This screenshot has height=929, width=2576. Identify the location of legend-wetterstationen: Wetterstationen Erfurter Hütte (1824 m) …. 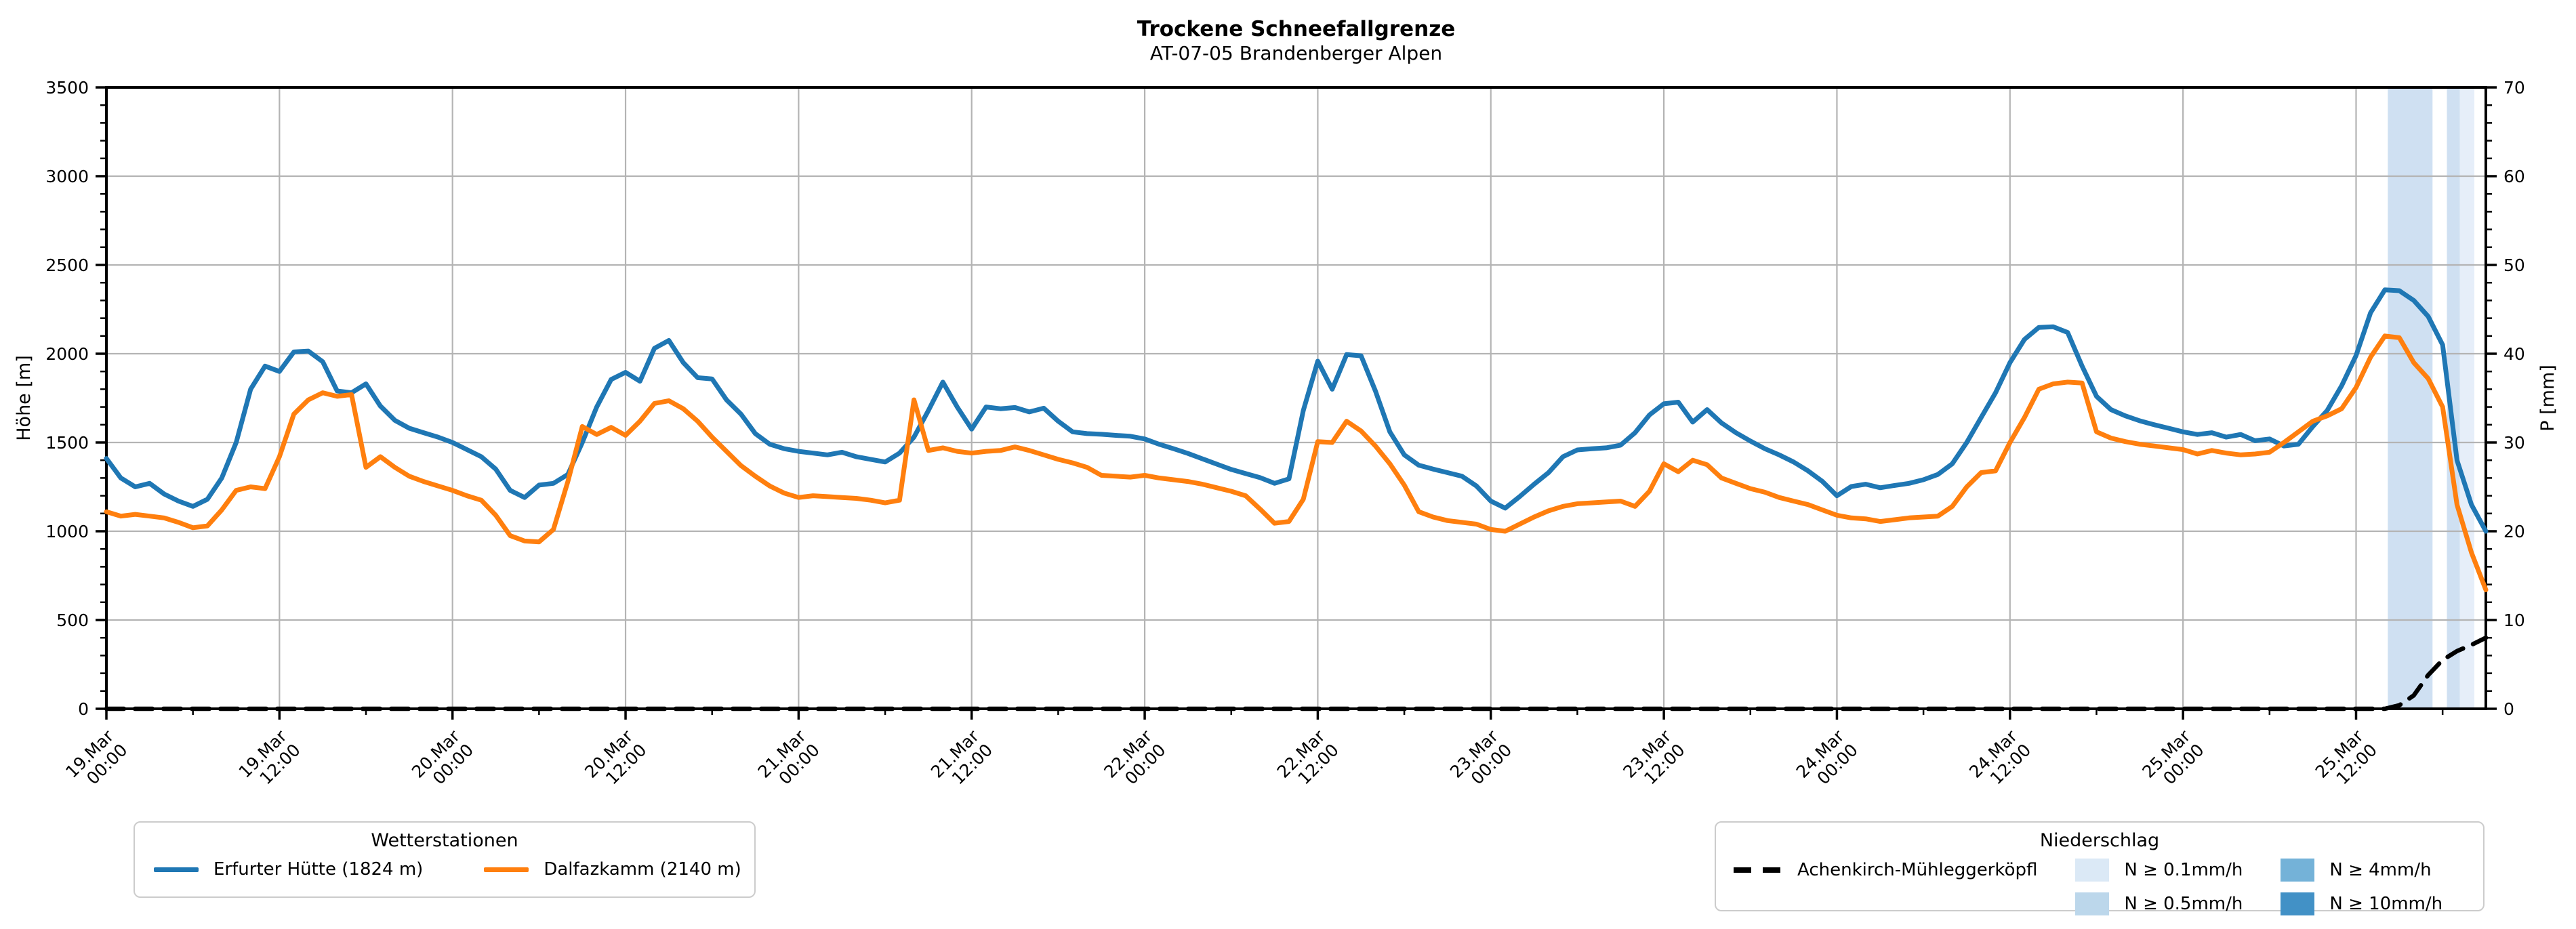
(445, 859).